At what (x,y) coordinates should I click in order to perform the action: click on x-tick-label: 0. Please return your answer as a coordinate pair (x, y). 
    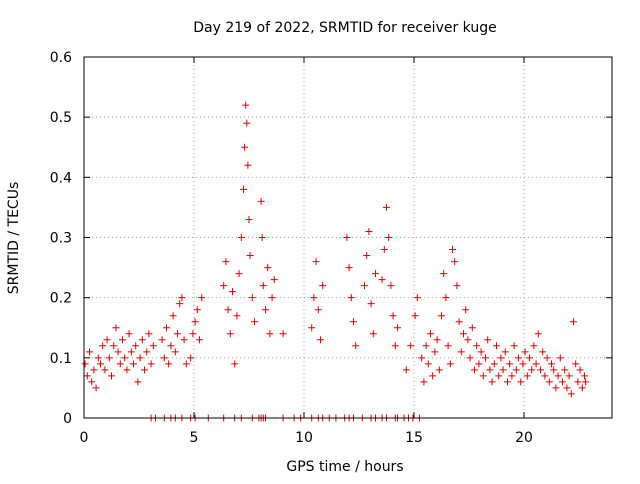
    Looking at the image, I should click on (84, 438).